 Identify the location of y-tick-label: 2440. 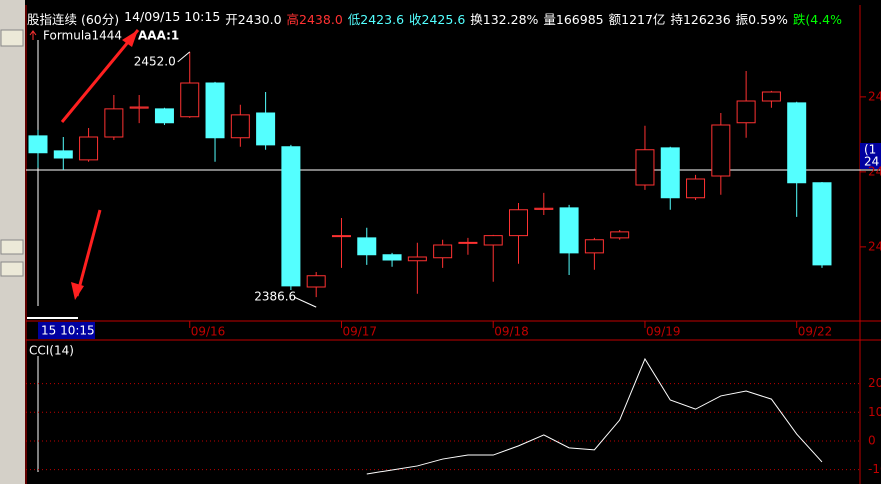
(874, 96).